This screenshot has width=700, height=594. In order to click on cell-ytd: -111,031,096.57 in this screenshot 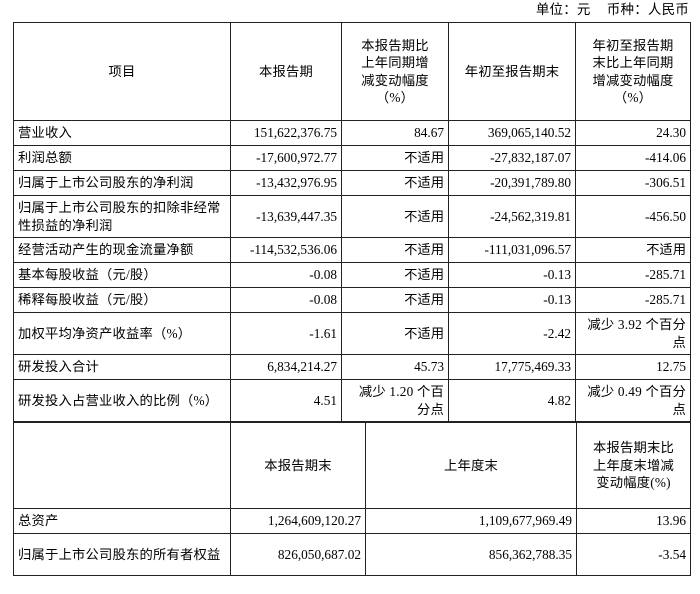, I will do `click(512, 250)`.